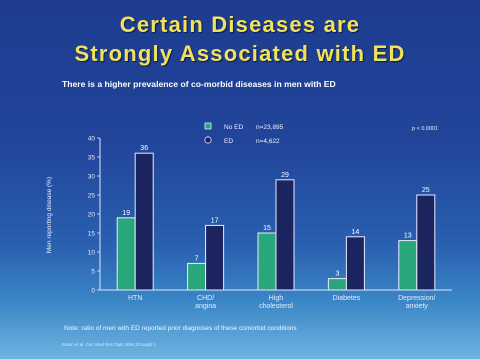 The height and width of the screenshot is (359, 480). What do you see at coordinates (270, 127) in the screenshot?
I see `legend-n-no-ed: n=23,895` at bounding box center [270, 127].